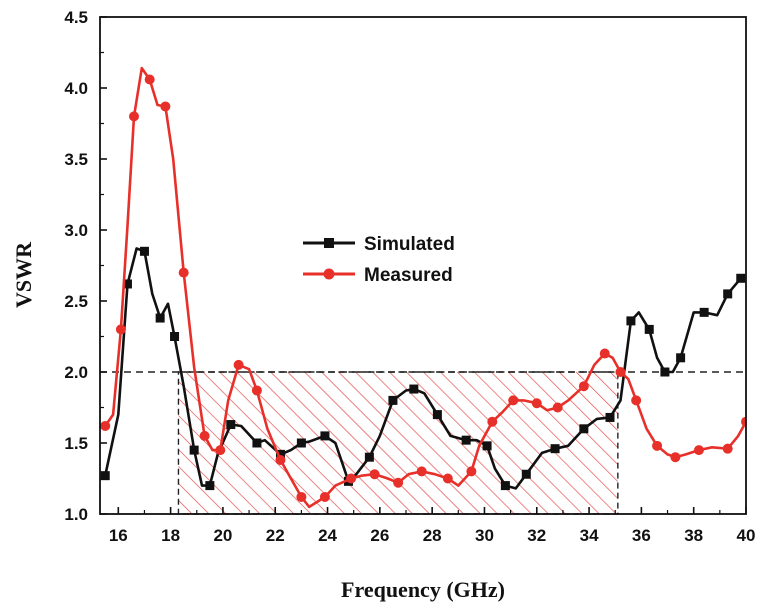  What do you see at coordinates (118, 535) in the screenshot?
I see `x-tick-label: 16` at bounding box center [118, 535].